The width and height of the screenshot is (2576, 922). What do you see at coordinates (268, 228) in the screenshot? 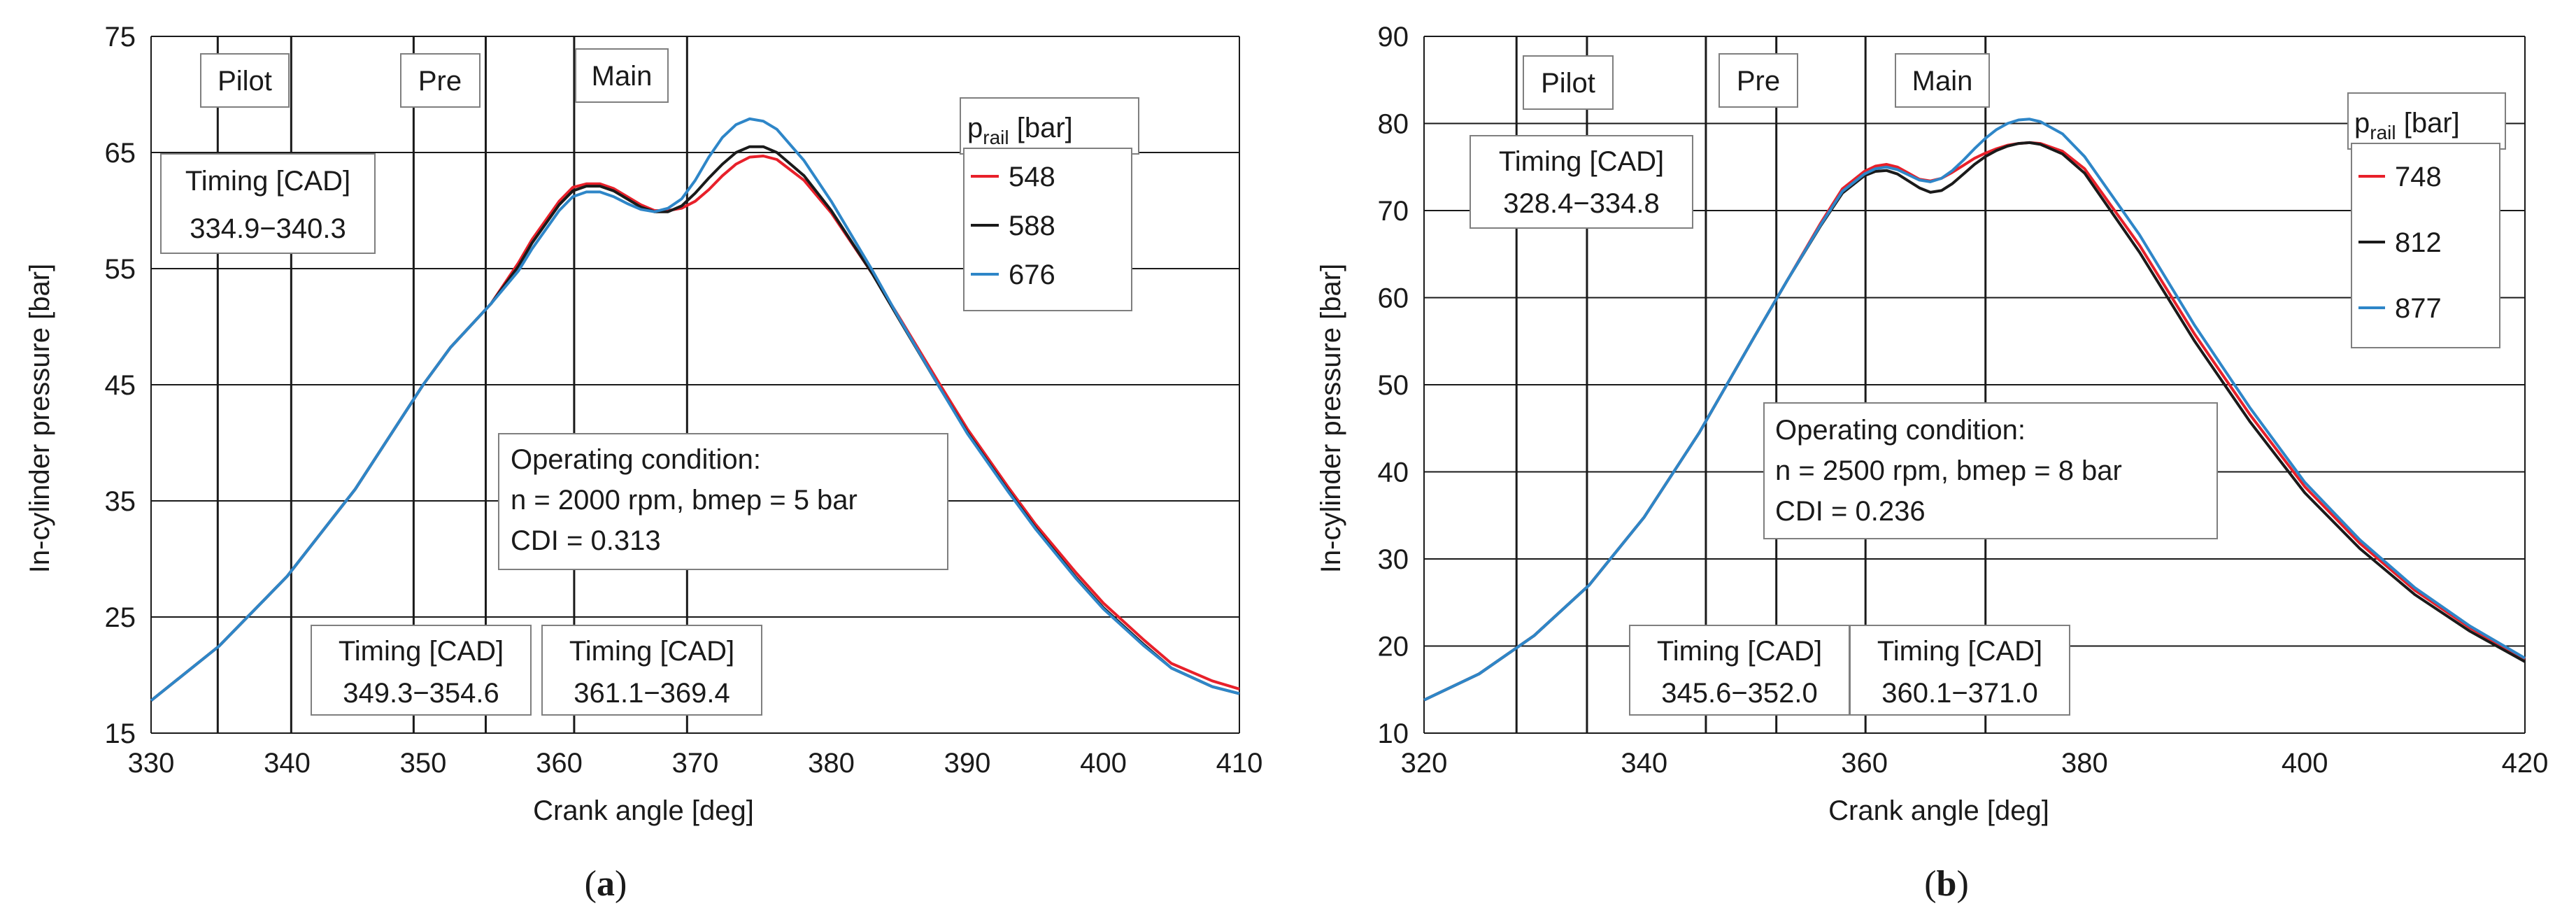
I see `timing-range: 334.9−340.3` at bounding box center [268, 228].